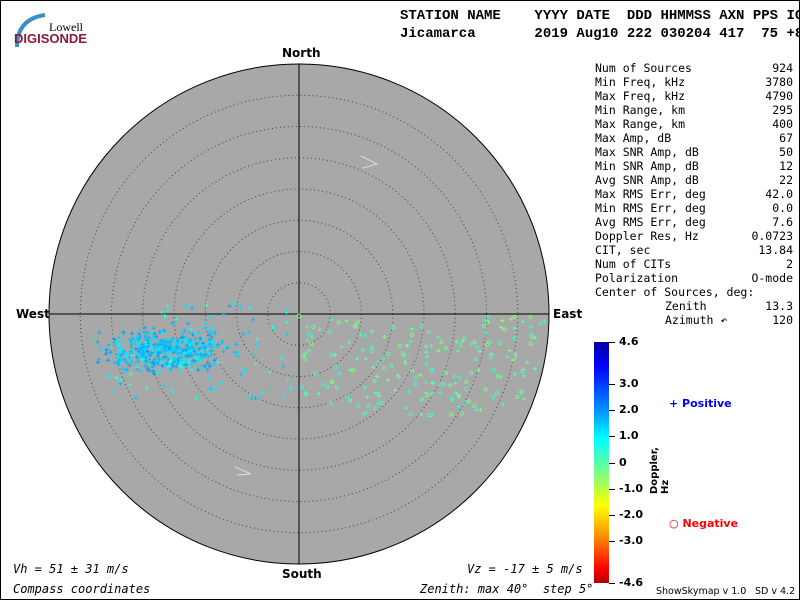  Describe the element at coordinates (772, 278) in the screenshot. I see `stat-value: O-mode` at that location.